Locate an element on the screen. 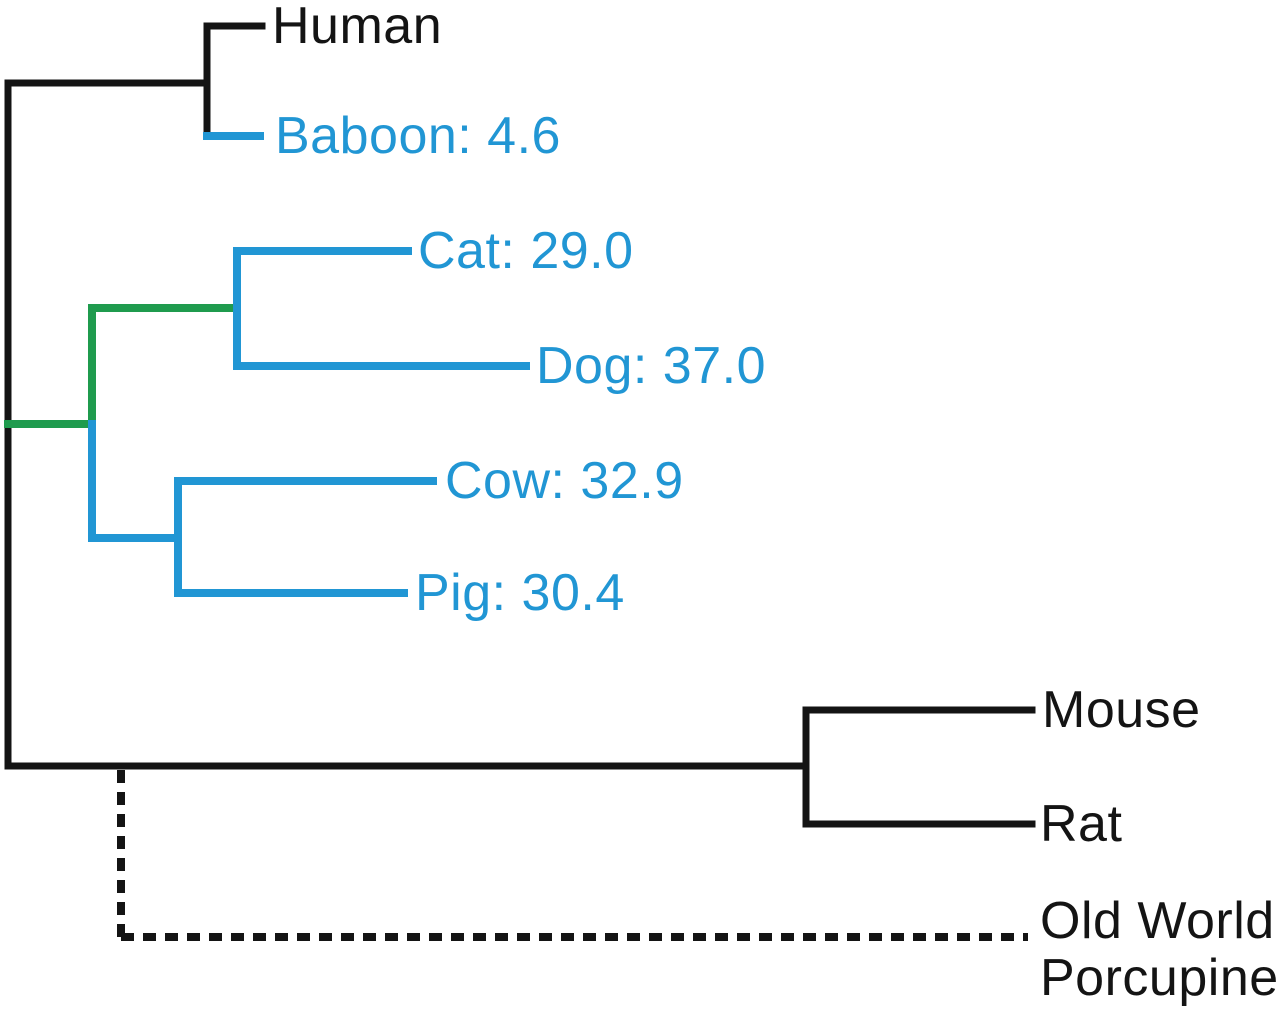 This screenshot has height=1016, width=1280. taxon-label-rat: Rat is located at coordinates (1081, 824).